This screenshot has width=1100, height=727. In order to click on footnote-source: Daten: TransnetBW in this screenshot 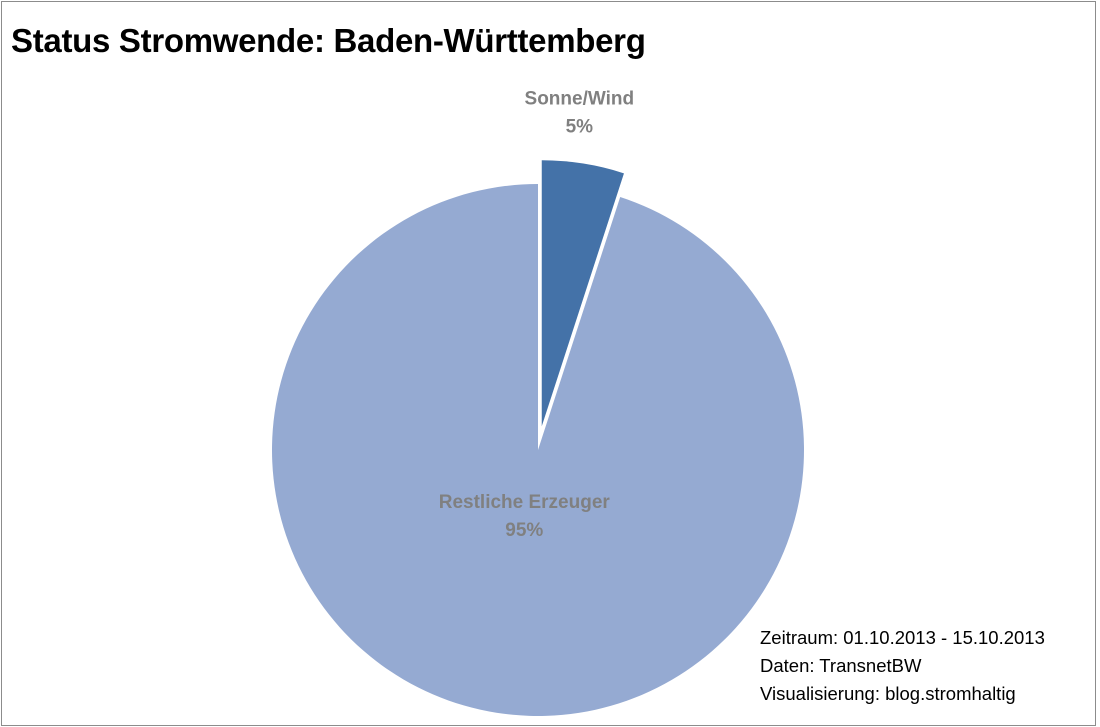, I will do `click(841, 665)`.